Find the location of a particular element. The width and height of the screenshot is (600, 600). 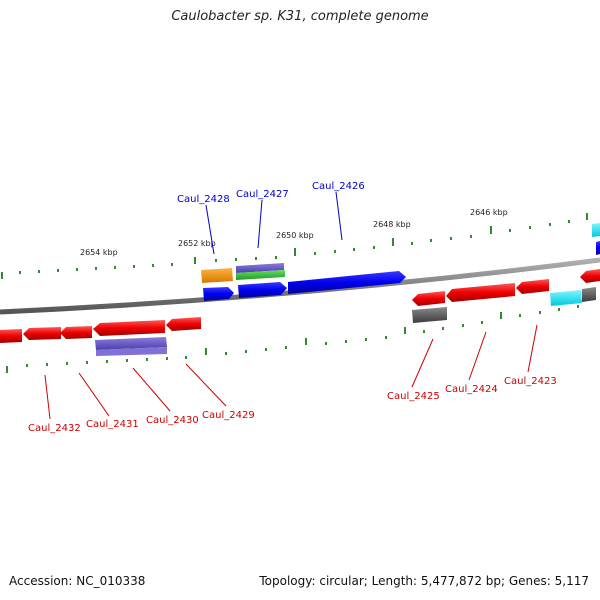

reverse-cog-track is located at coordinates (345, 321).